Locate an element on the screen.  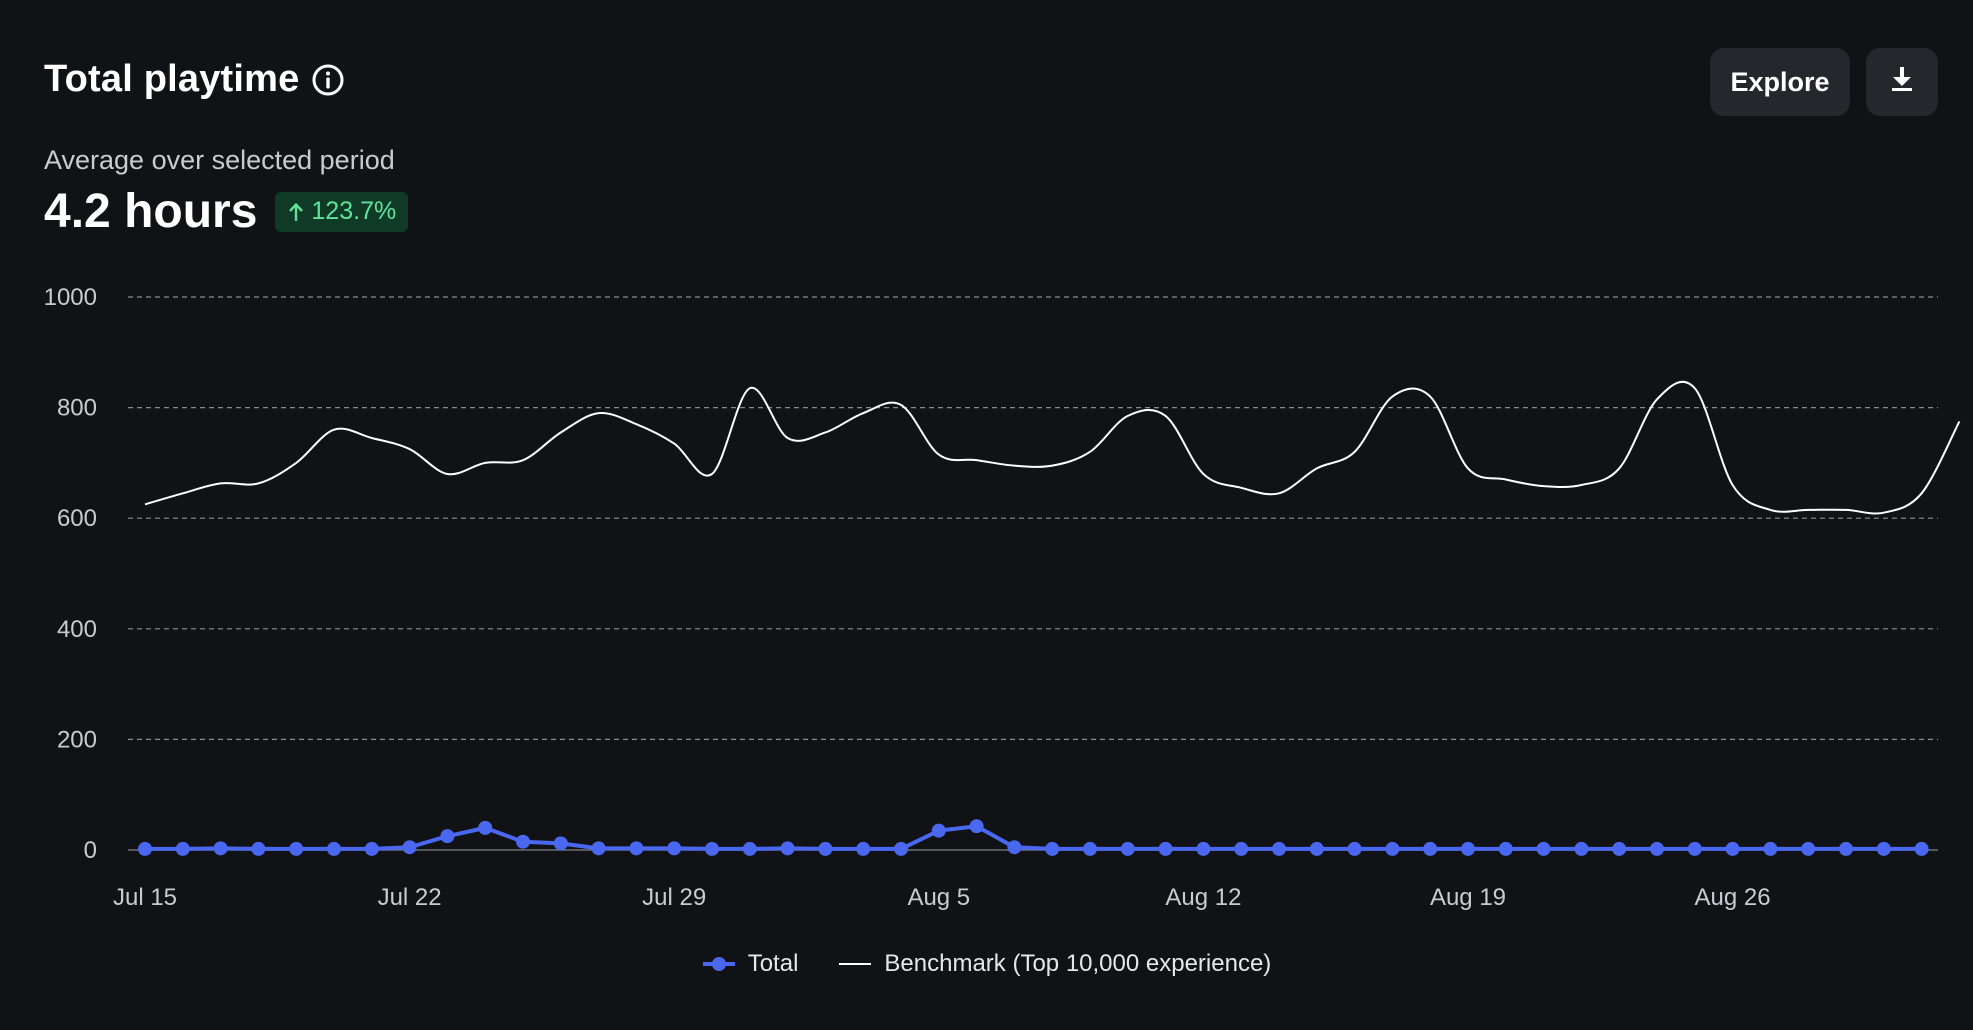
x-tick-label: Aug 26 is located at coordinates (1733, 897).